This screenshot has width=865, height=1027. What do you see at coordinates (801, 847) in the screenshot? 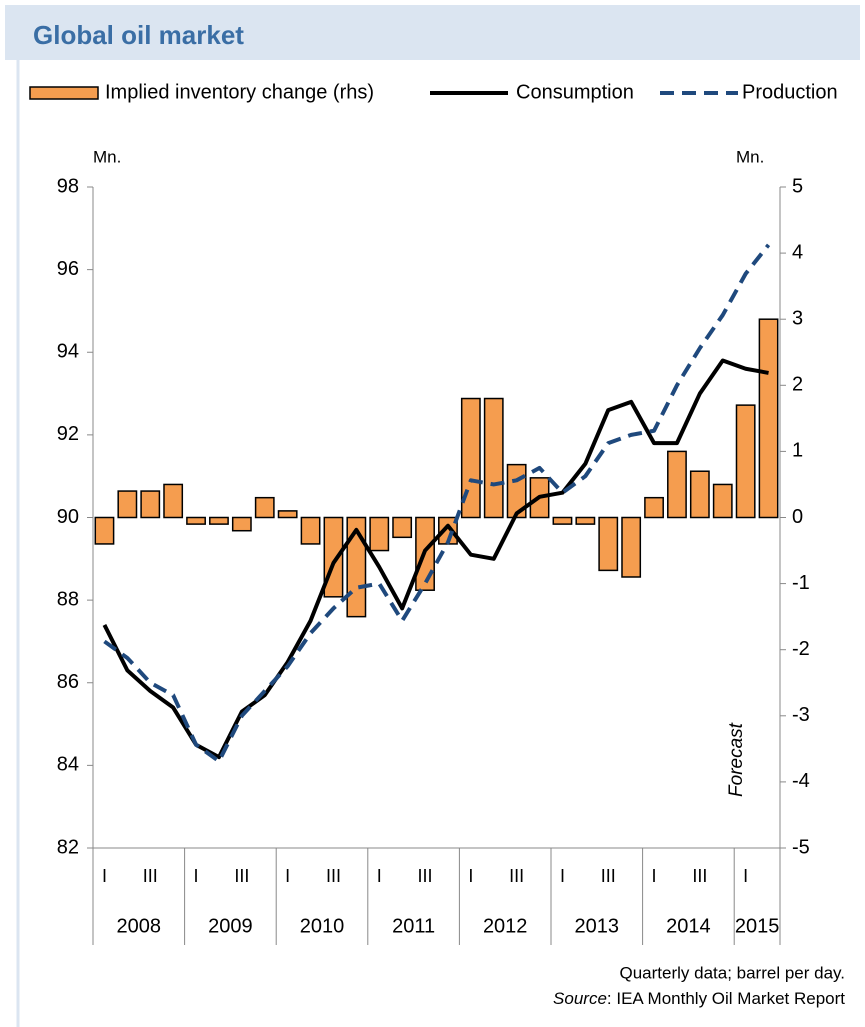
I see `y2-tick-label: -5` at bounding box center [801, 847].